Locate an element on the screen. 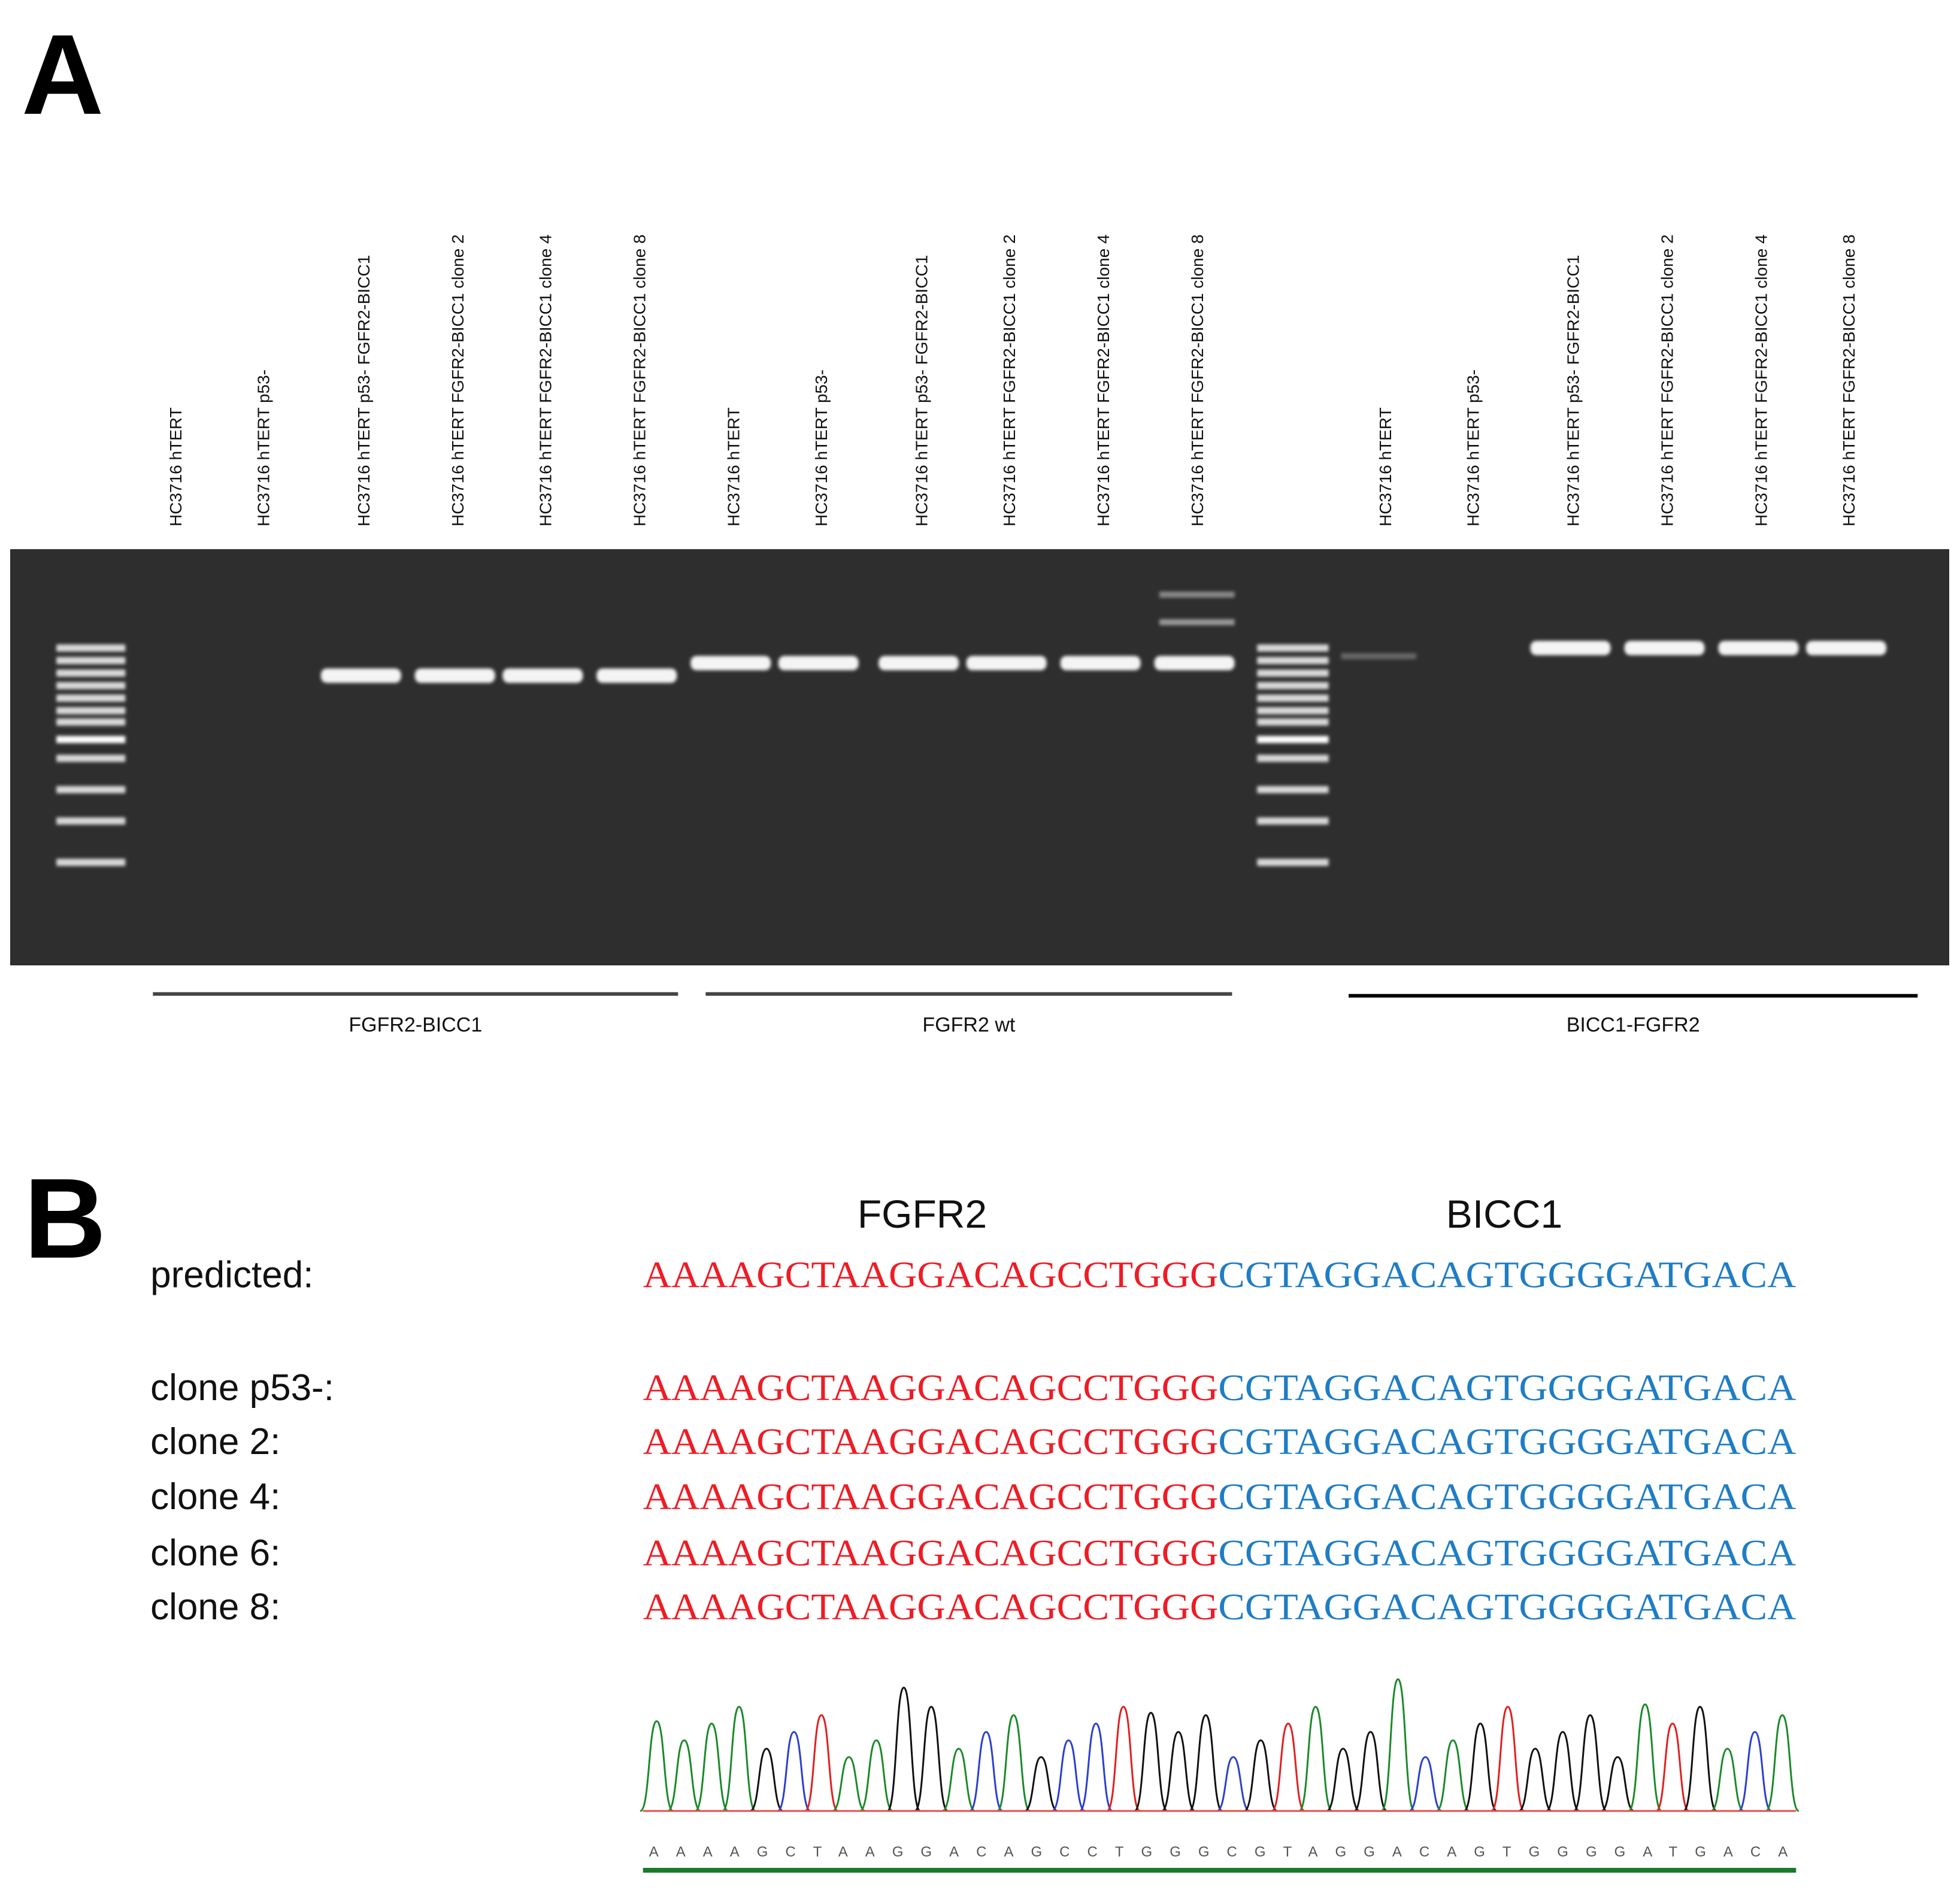 Image resolution: width=1960 pixels, height=1902 pixels. panel-label: B is located at coordinates (65, 1219).